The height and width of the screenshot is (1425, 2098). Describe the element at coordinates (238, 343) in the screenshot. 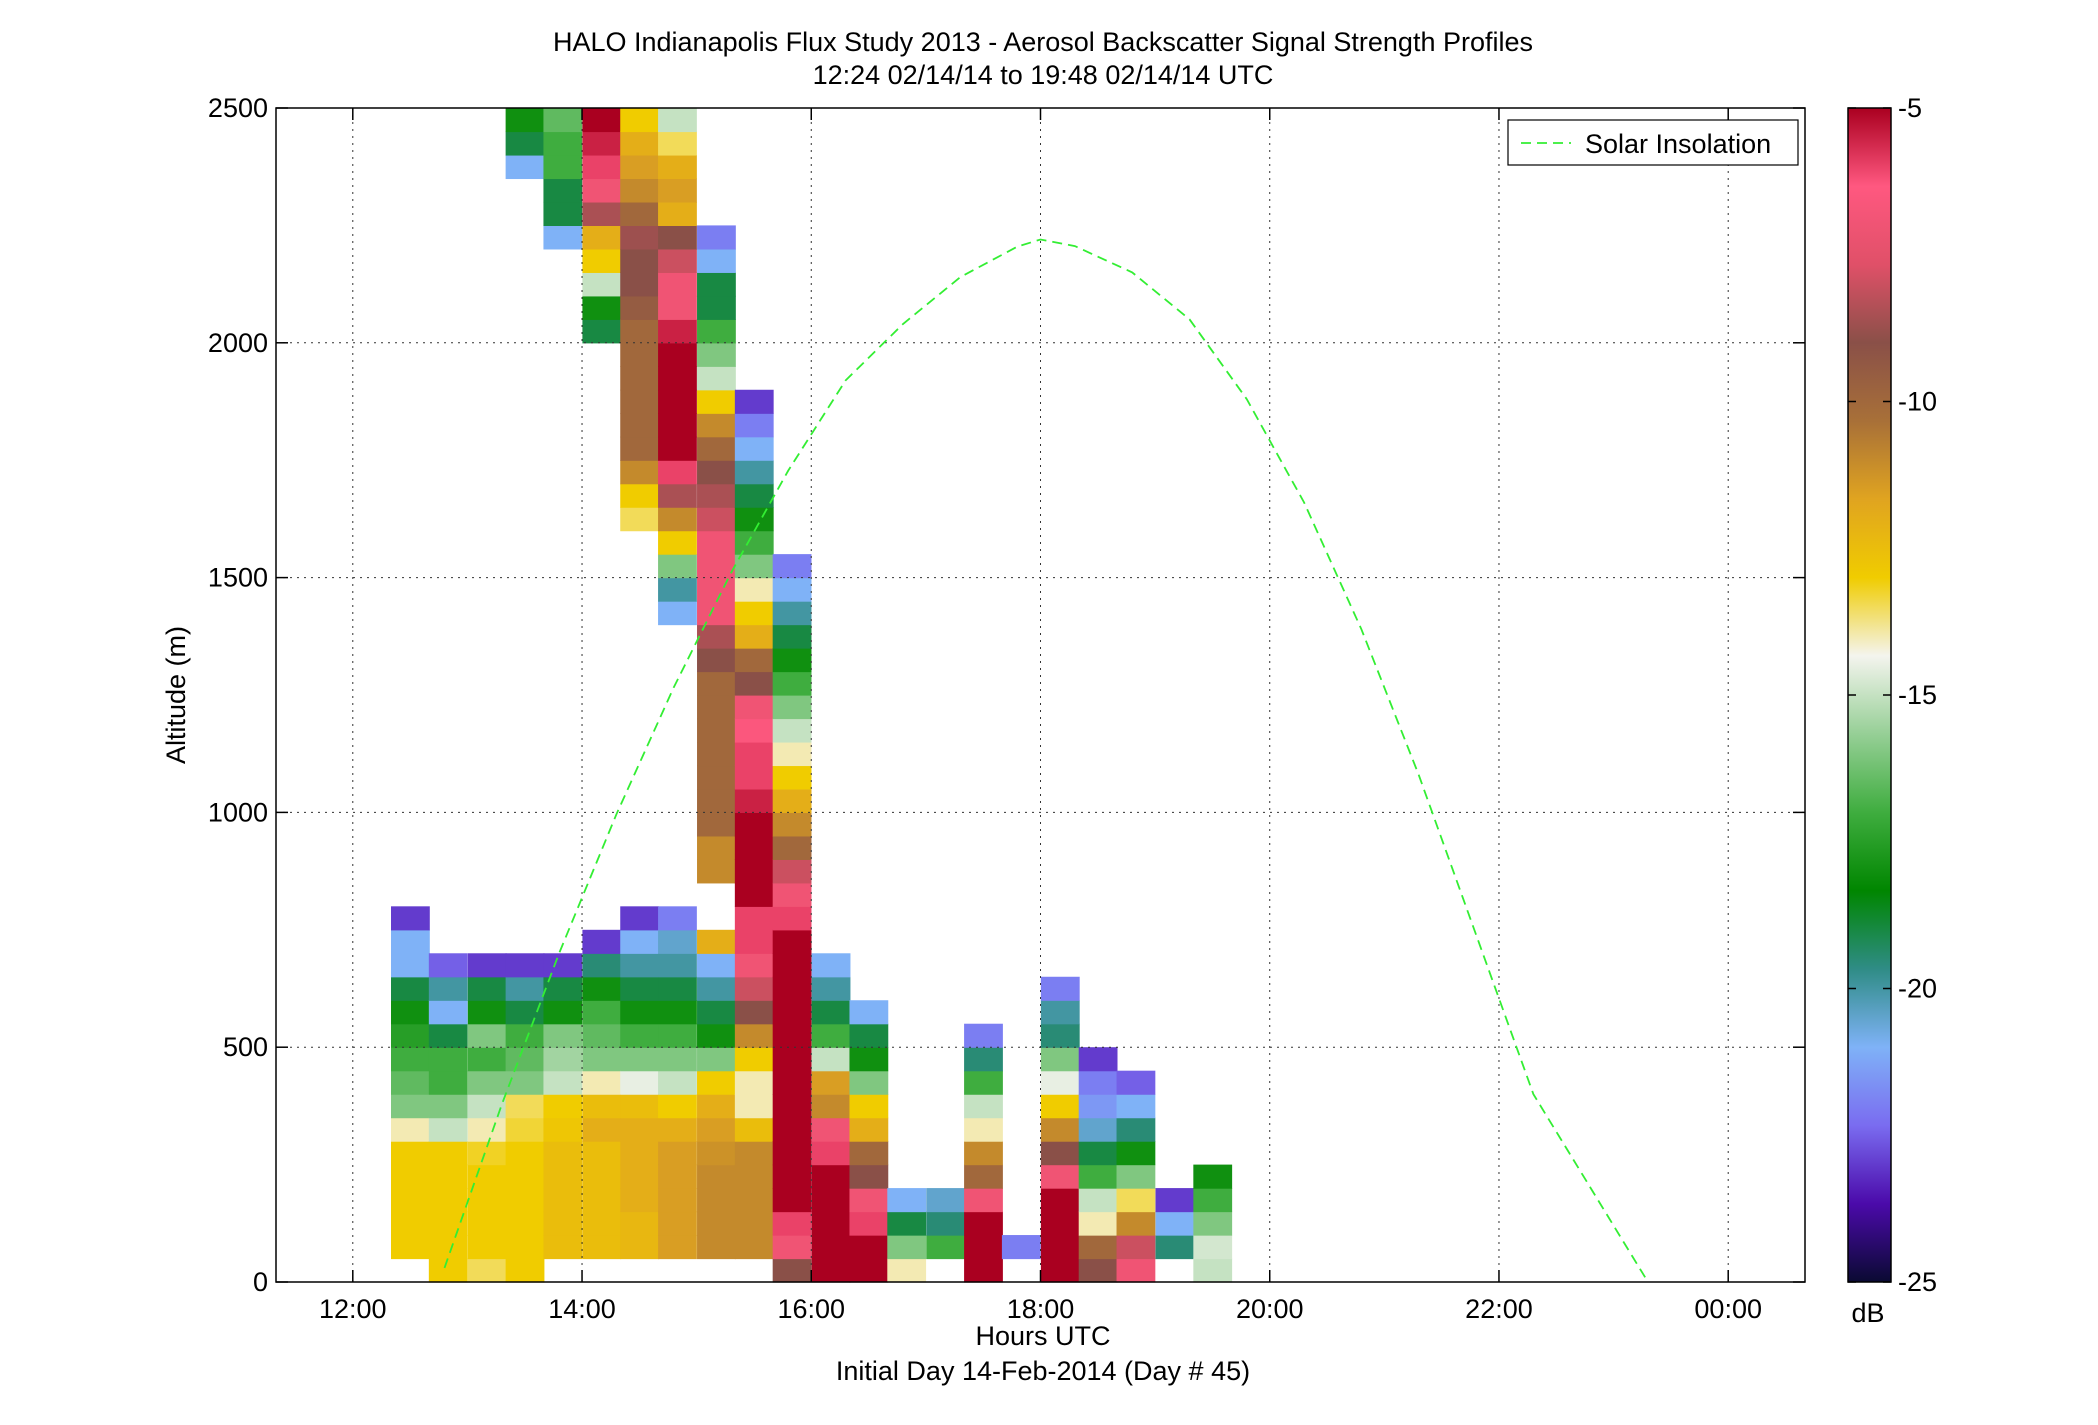

I see `y-tick-label: 2000` at that location.